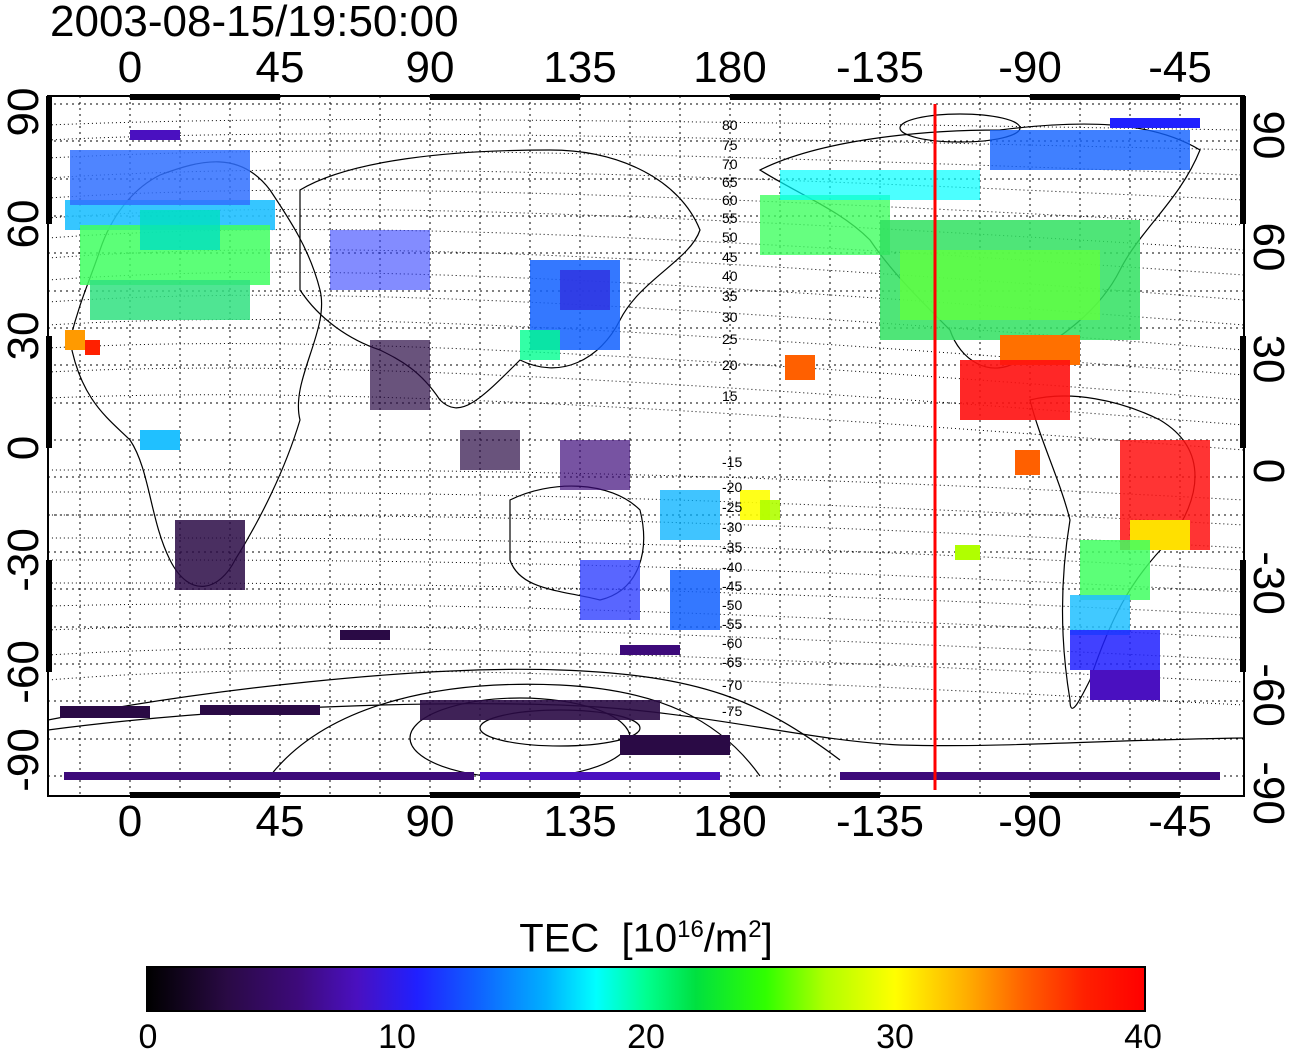  What do you see at coordinates (148, 1037) in the screenshot?
I see `colorbar-tick-label: 0` at bounding box center [148, 1037].